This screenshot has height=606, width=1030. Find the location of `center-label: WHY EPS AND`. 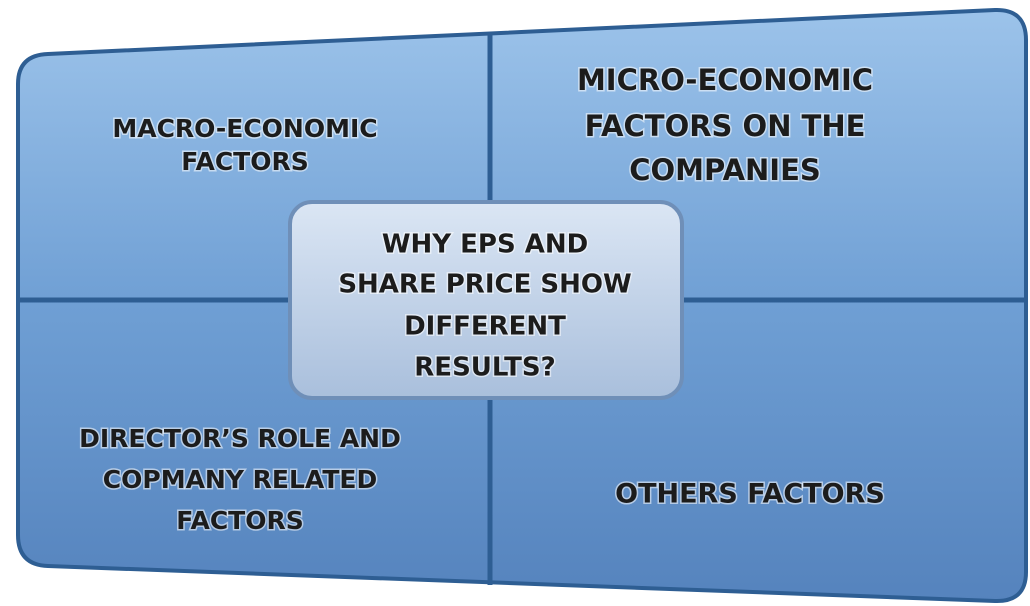

center-label: WHY EPS AND is located at coordinates (485, 245).